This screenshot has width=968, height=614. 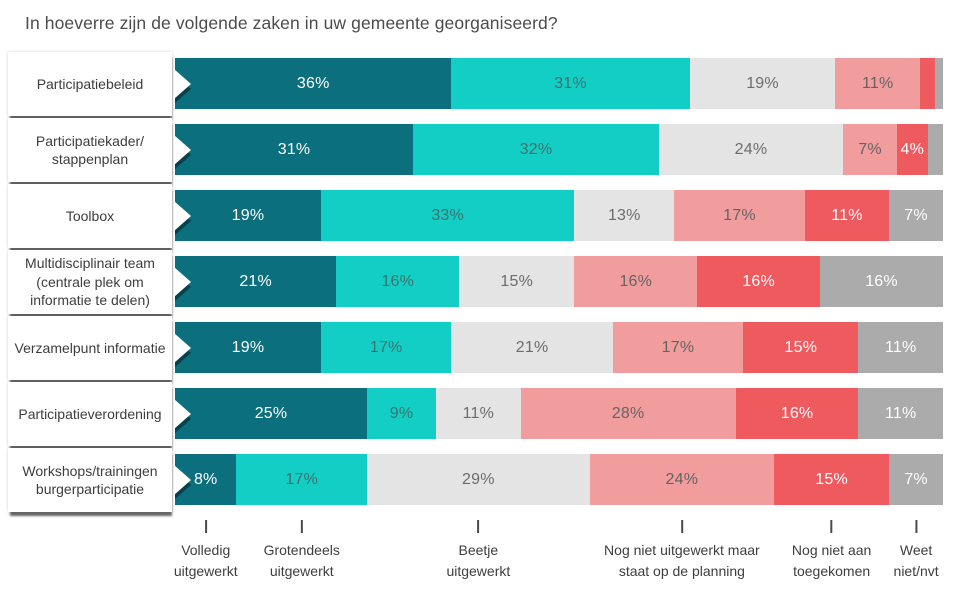 I want to click on stacked-bar: 19% 33% 13% 17% 11% 7%, so click(x=558, y=215).